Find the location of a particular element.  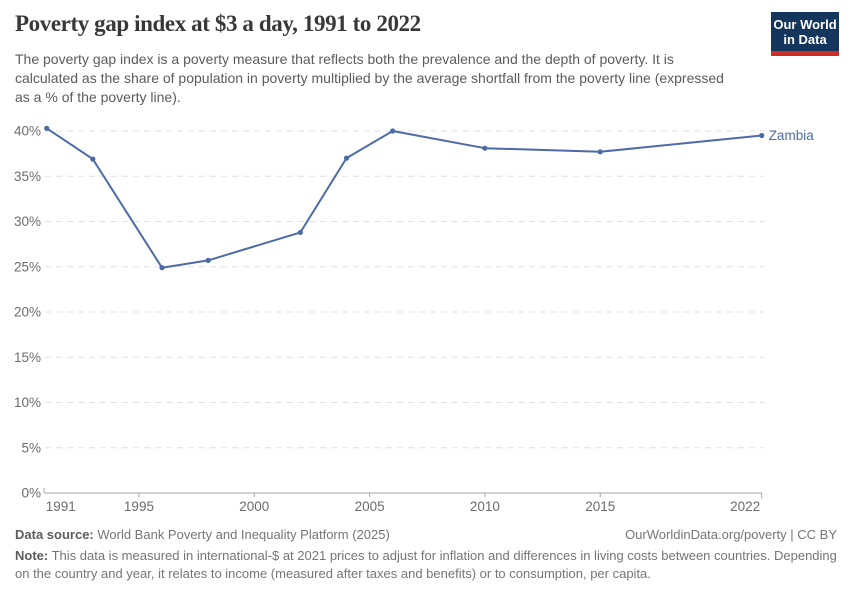

x-axis-tick-label: 2005 is located at coordinates (370, 506).